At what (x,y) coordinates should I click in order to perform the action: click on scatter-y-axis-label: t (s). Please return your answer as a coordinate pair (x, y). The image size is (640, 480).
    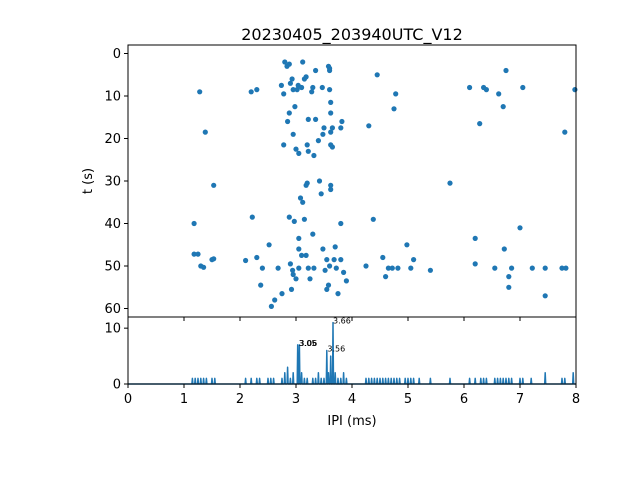
    Looking at the image, I should click on (88, 181).